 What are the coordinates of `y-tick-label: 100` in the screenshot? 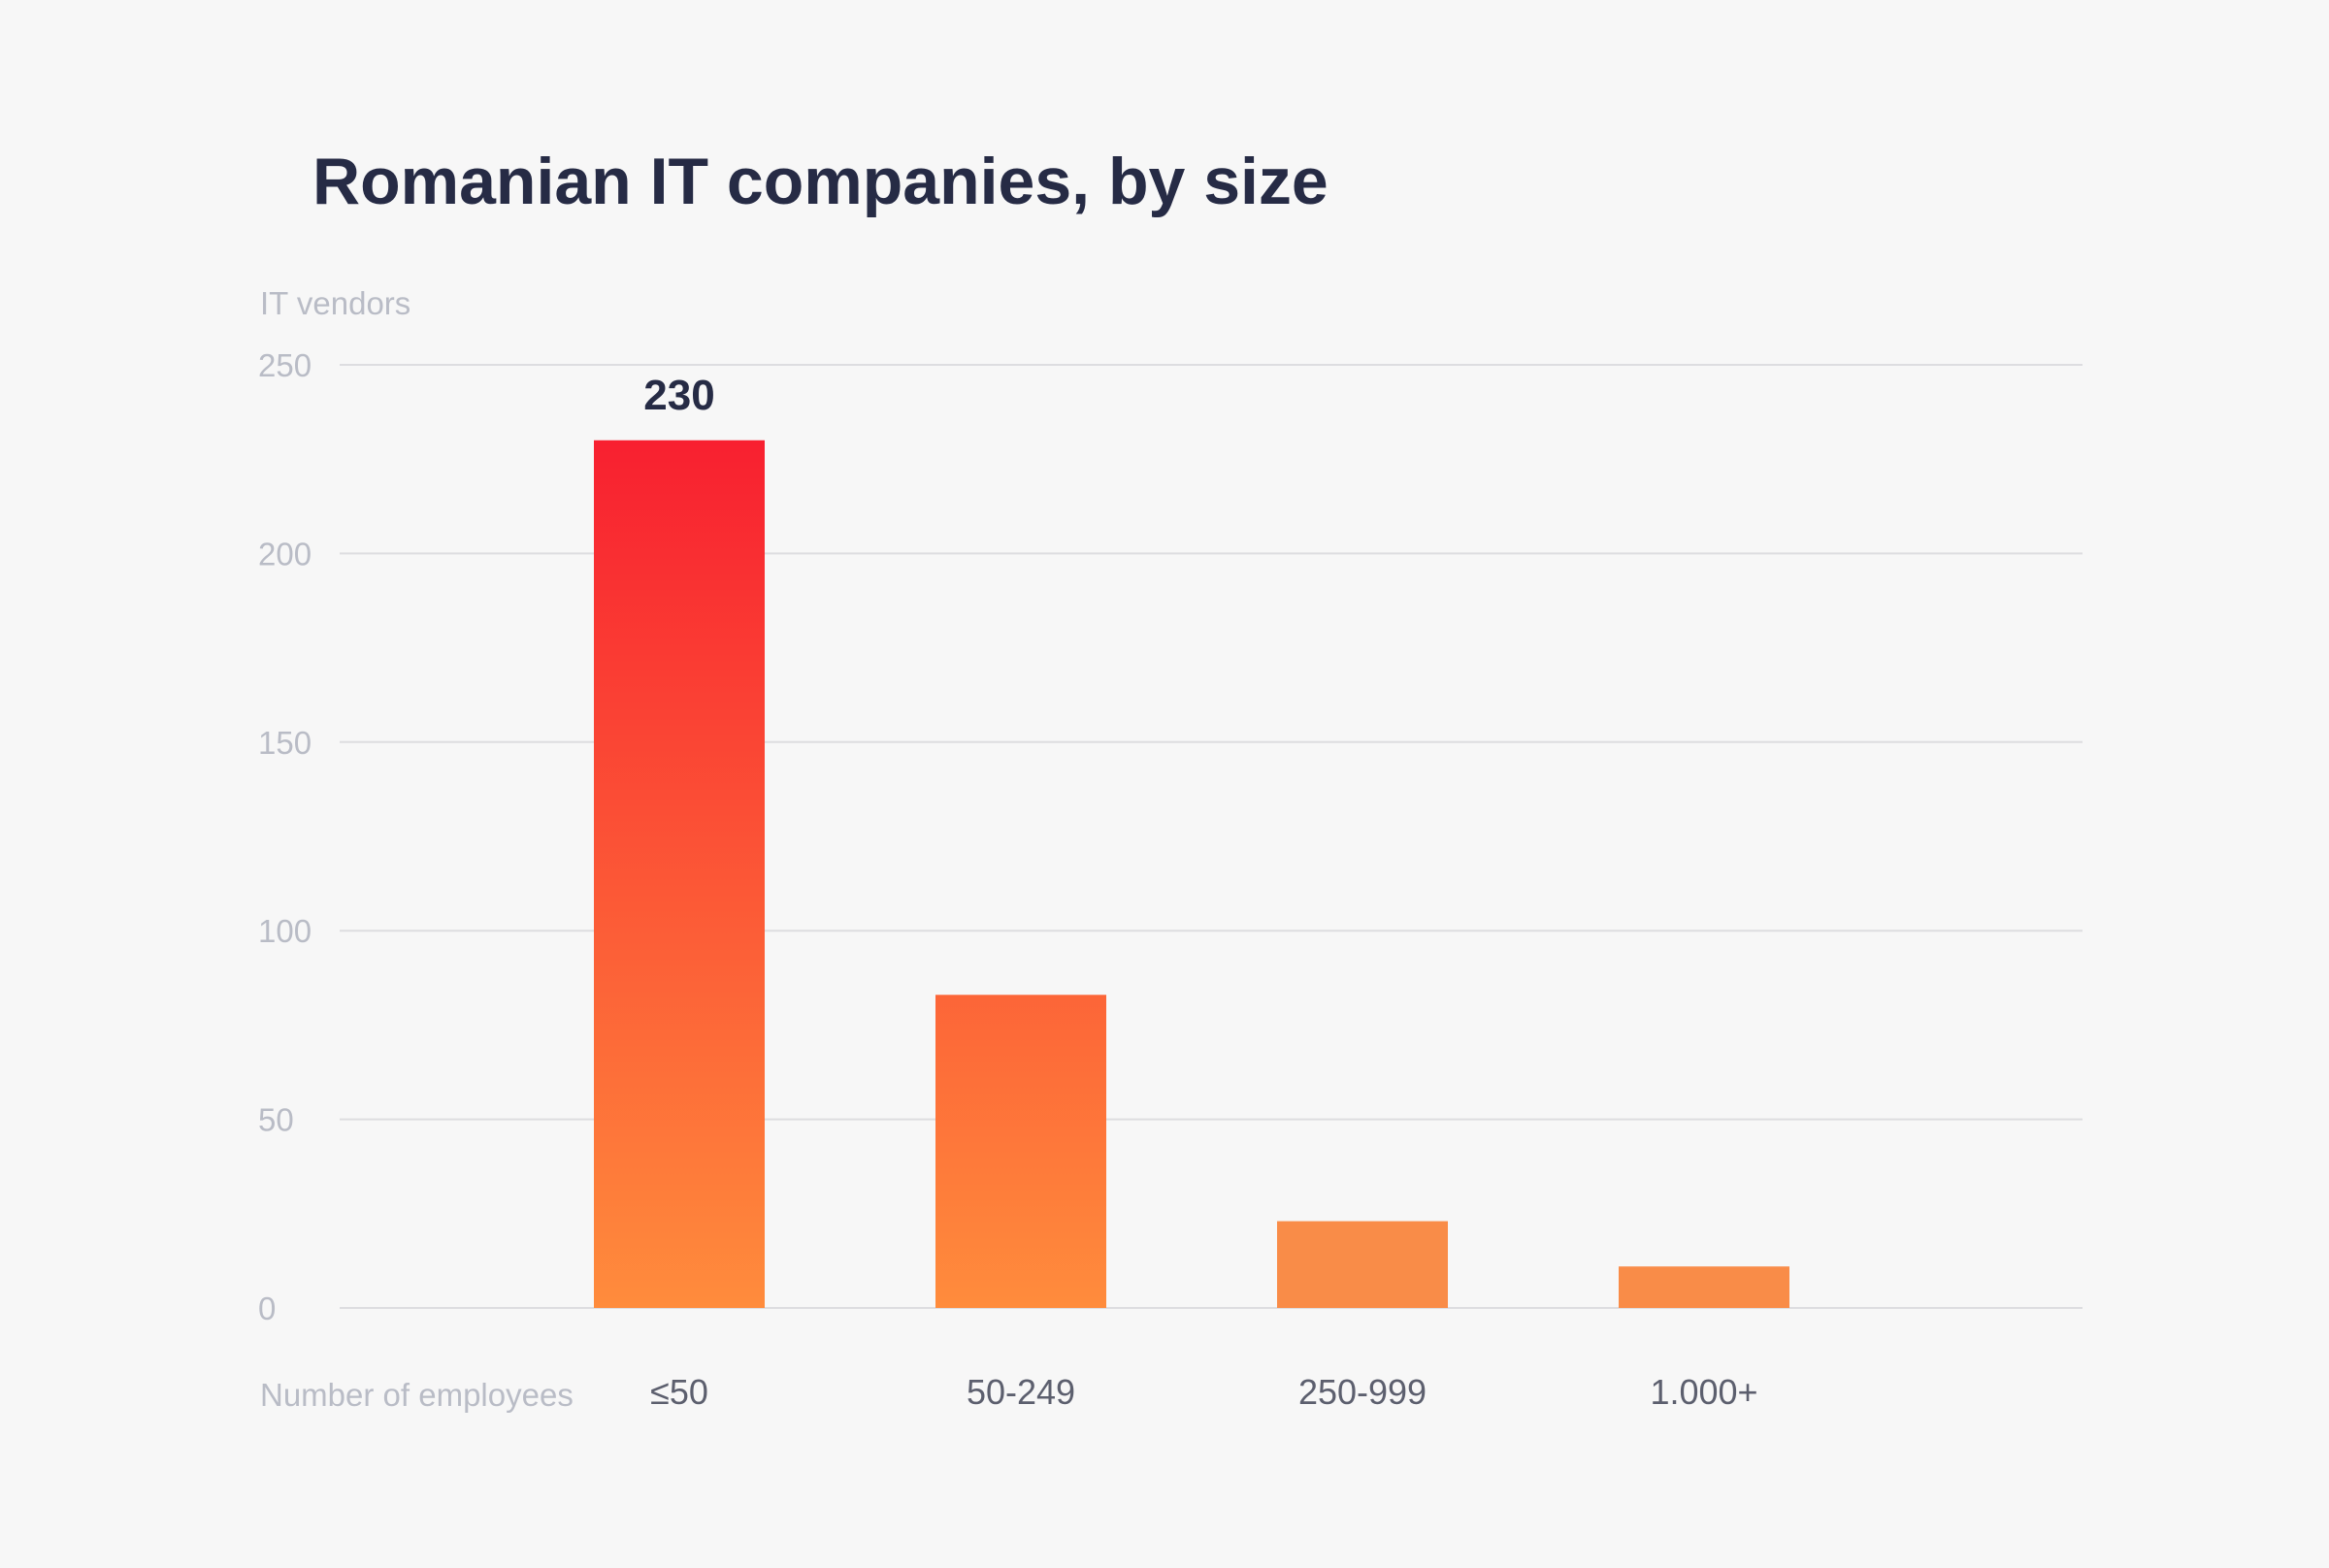 It's located at (285, 931).